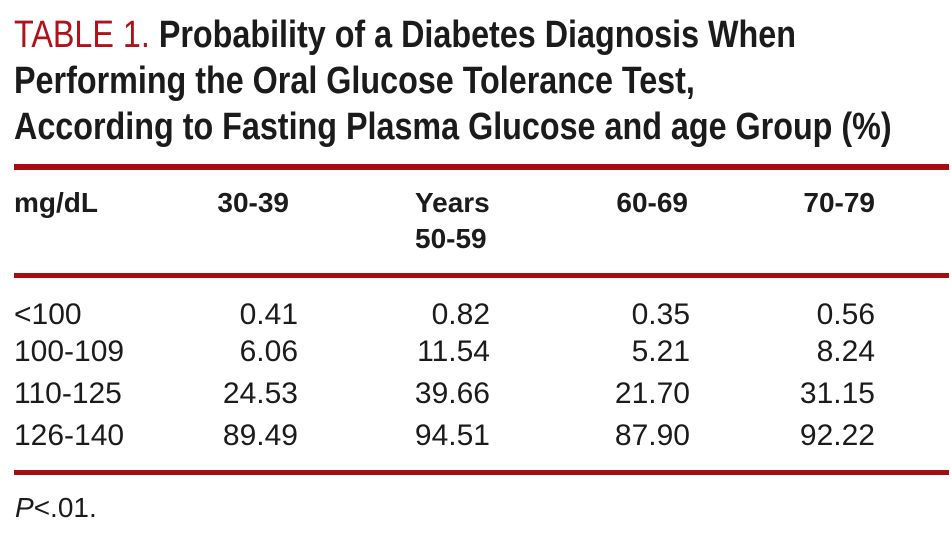 This screenshot has height=540, width=951. I want to click on table-cell: 31.15, so click(837, 393).